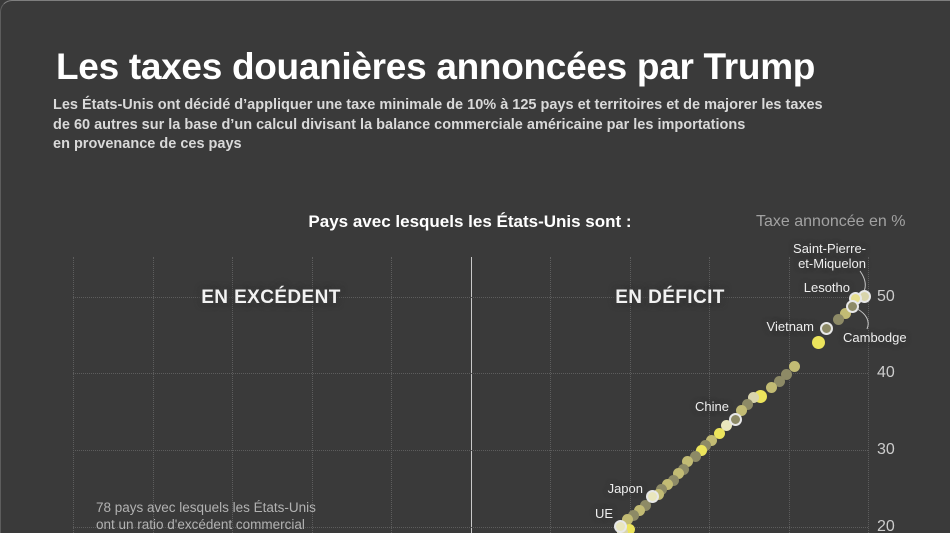 This screenshot has height=533, width=950. I want to click on data-dot-japon, so click(652, 496).